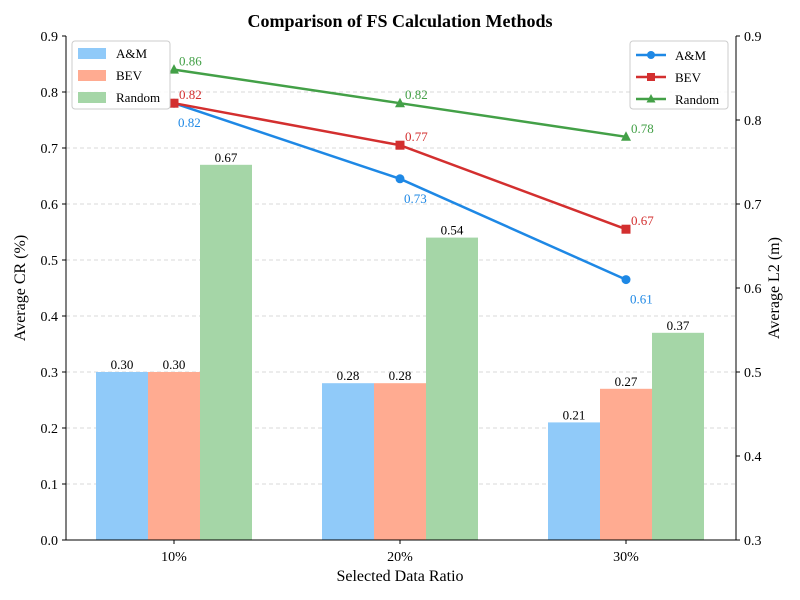 The image size is (800, 600). Describe the element at coordinates (415, 198) in the screenshot. I see `line-label-a-m-20: 0.73` at that location.